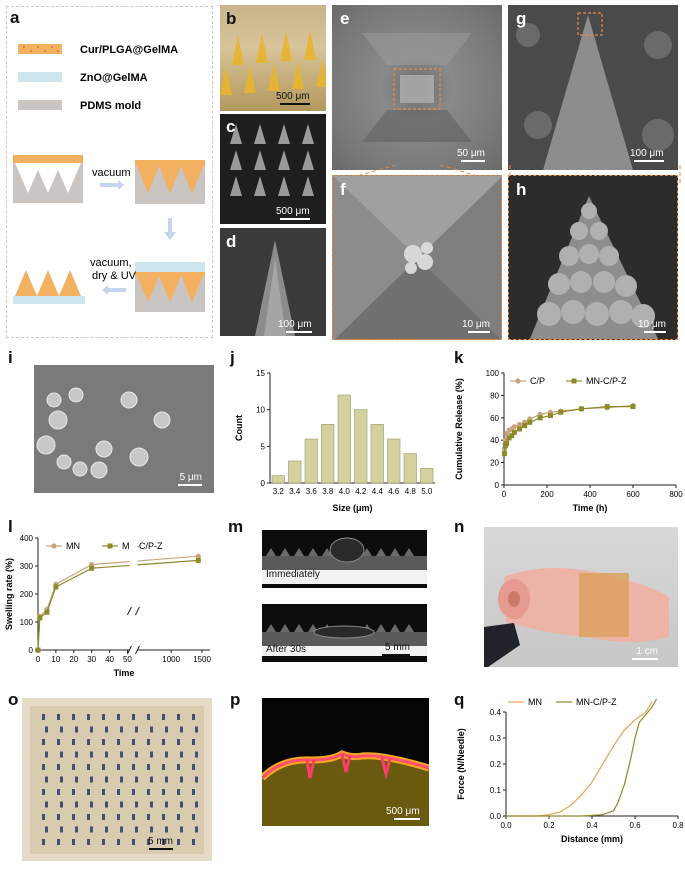  What do you see at coordinates (459, 357) in the screenshot?
I see `panel-label-k: k` at bounding box center [459, 357].